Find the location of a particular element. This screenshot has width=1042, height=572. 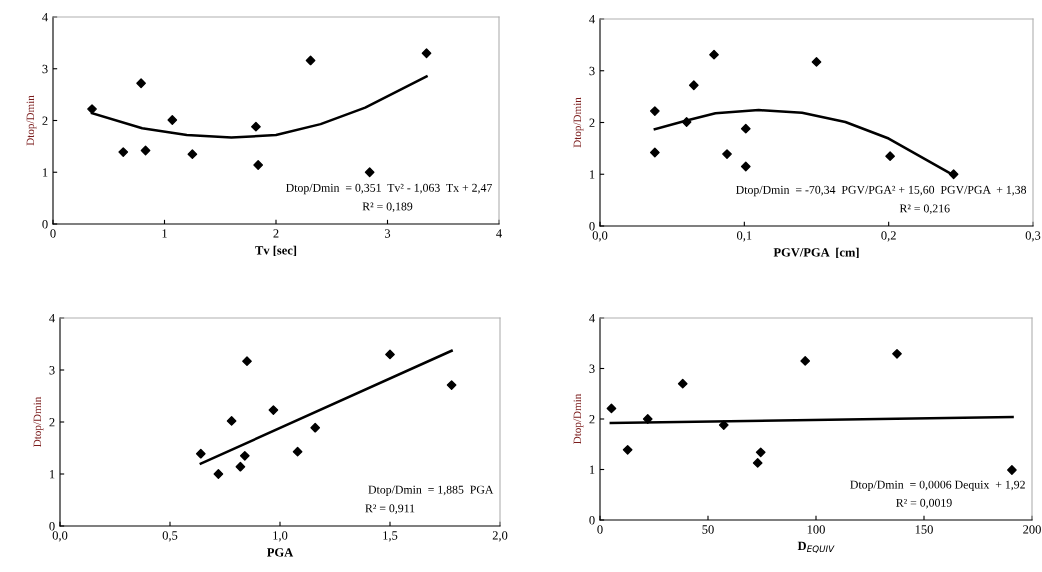

annotation: R² = 0,216 is located at coordinates (924, 209).